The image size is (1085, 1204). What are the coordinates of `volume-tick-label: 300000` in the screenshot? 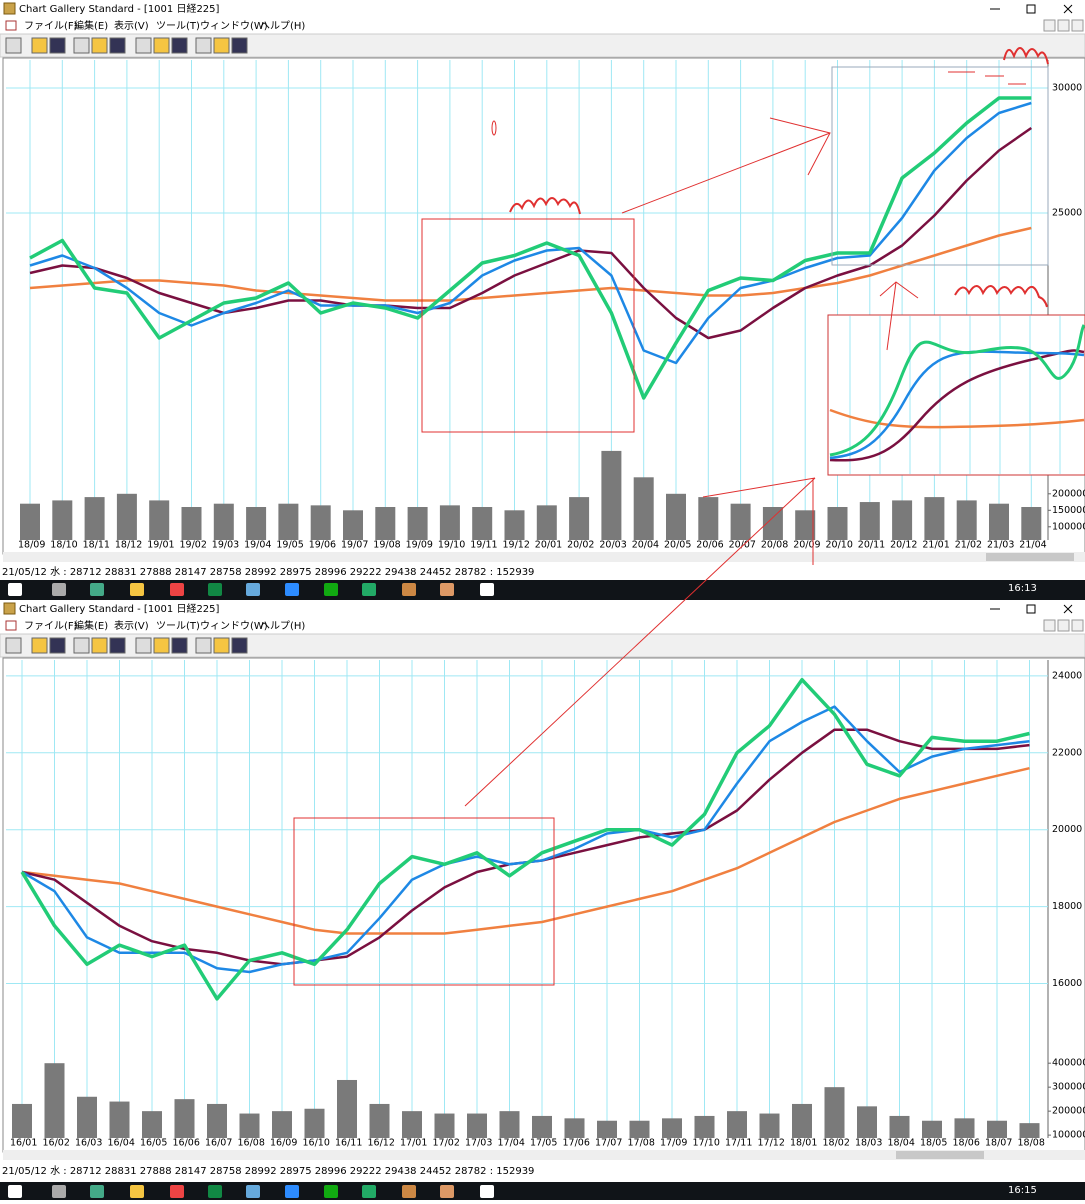 It's located at (1068, 1087).